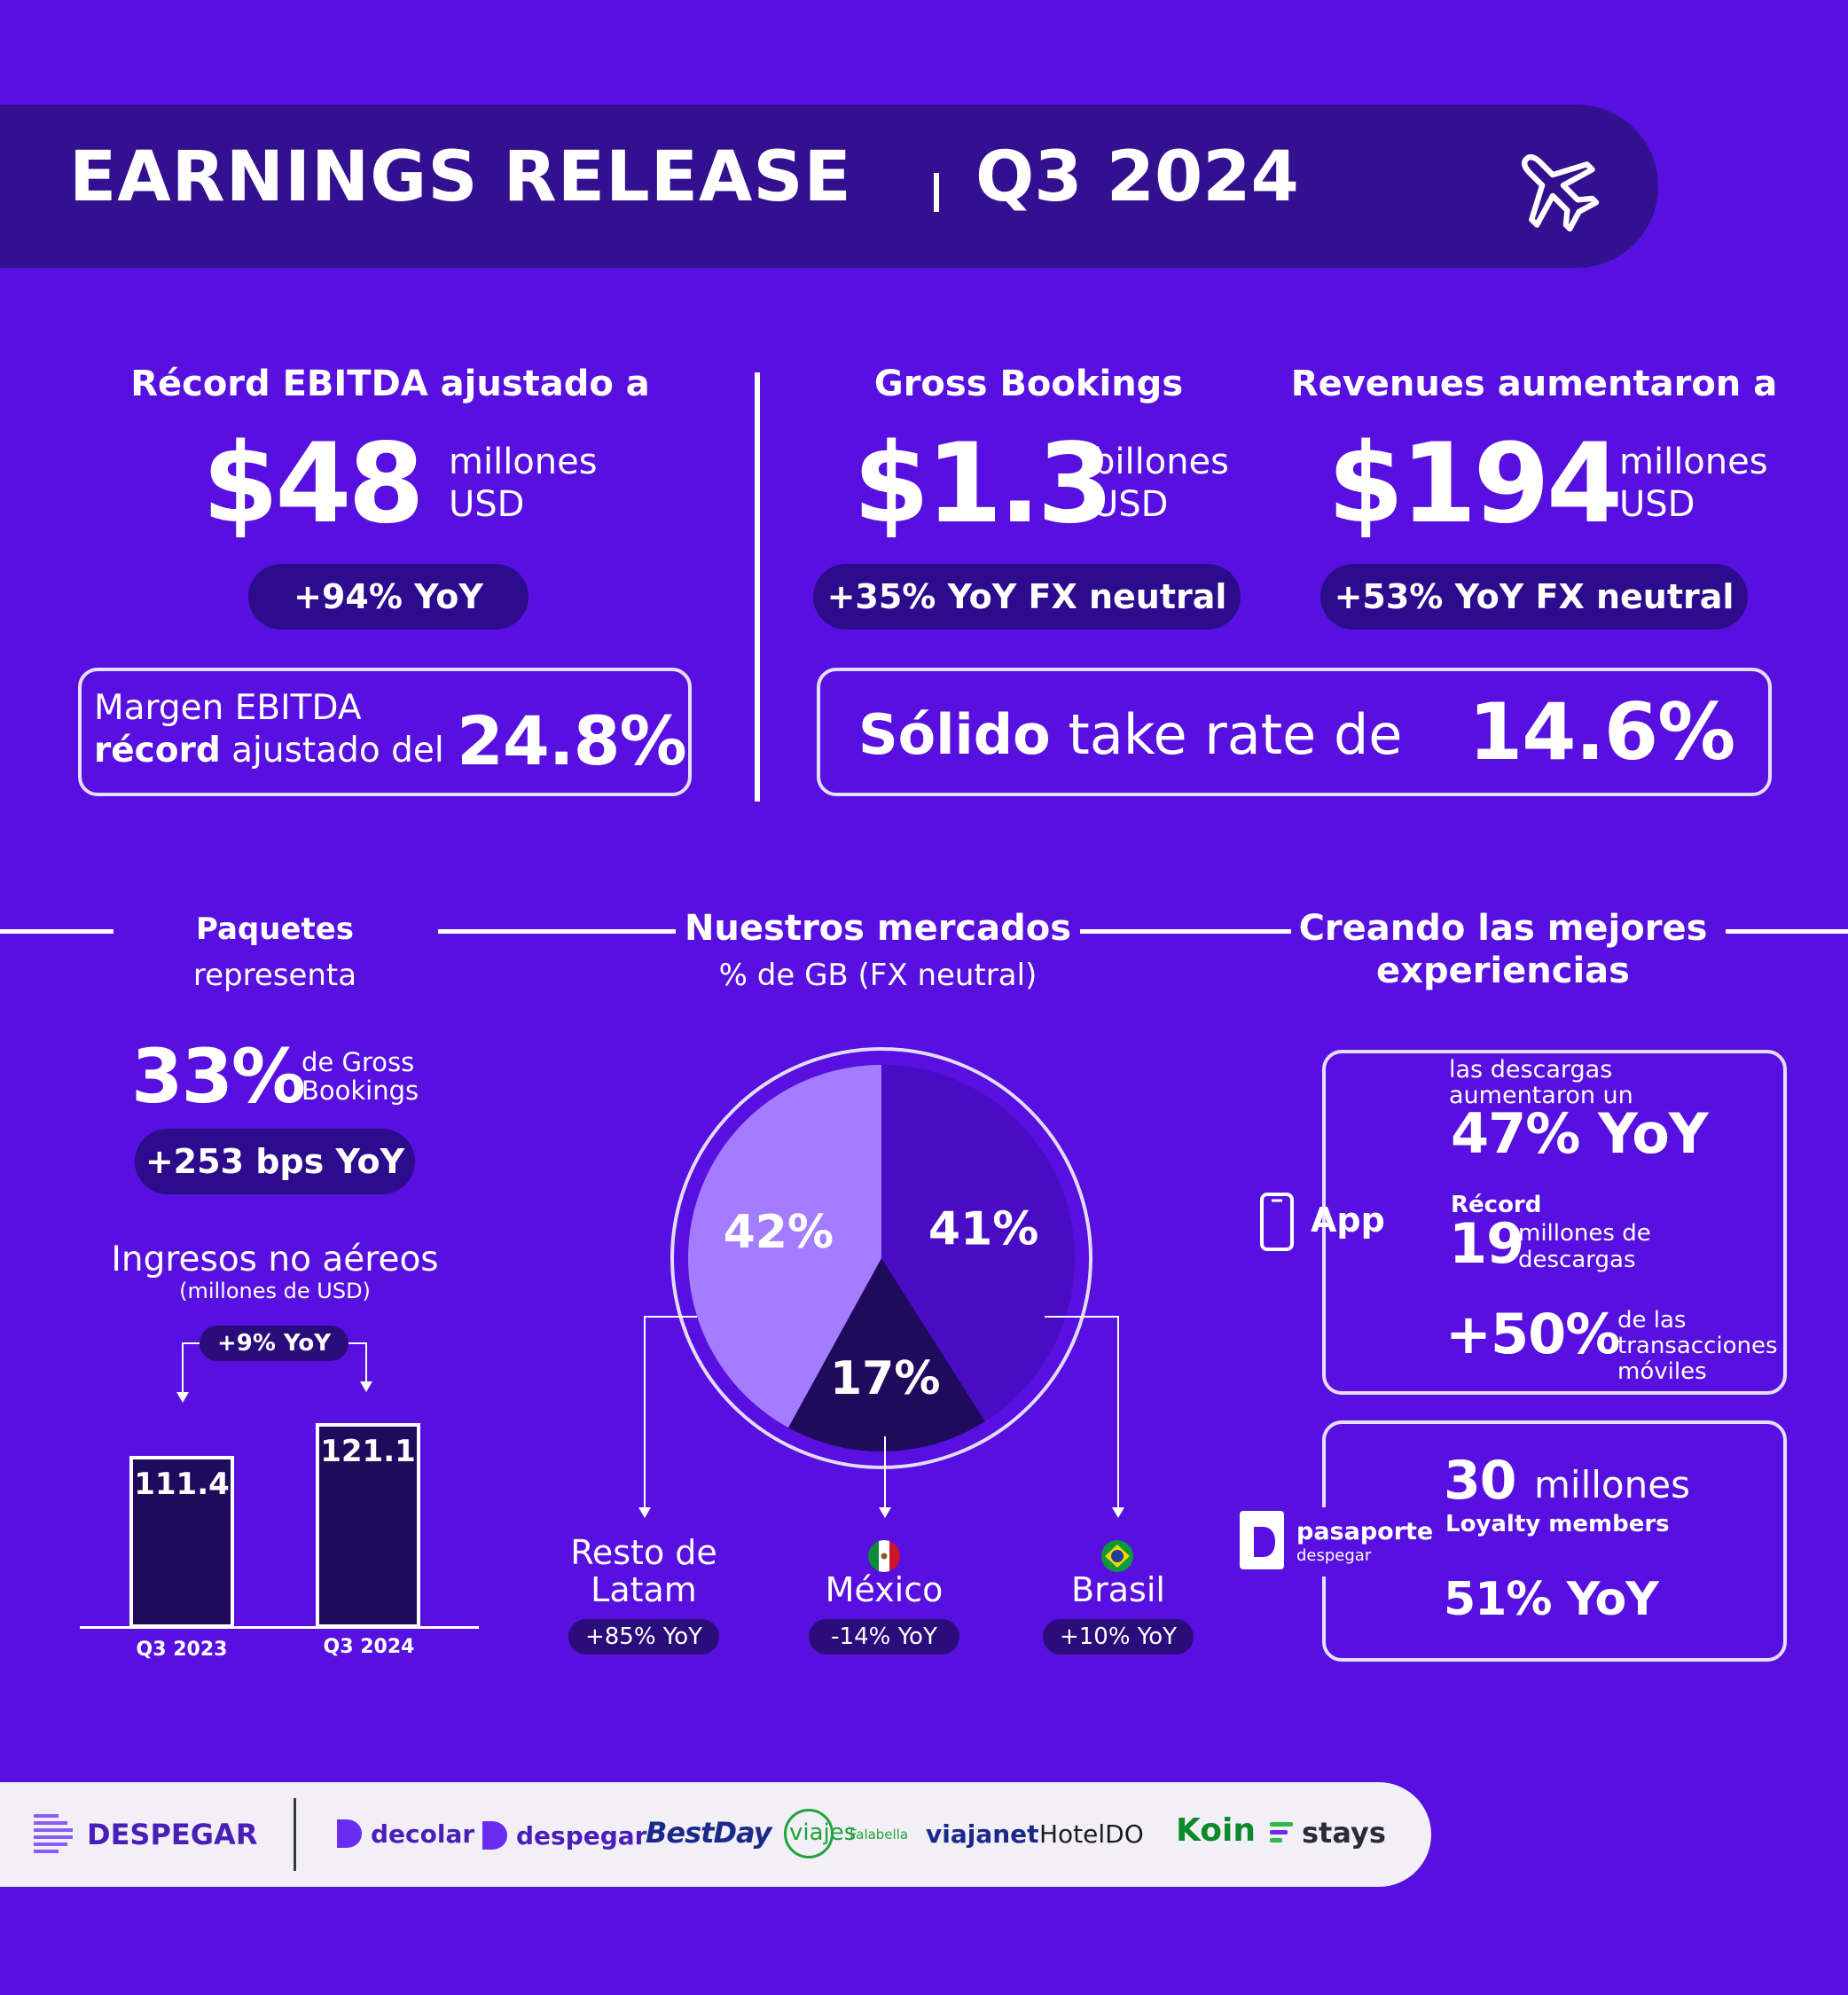 Image resolution: width=1848 pixels, height=1995 pixels. I want to click on pie-outline, so click(881, 1258).